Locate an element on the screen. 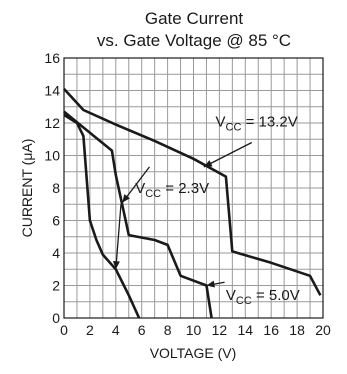 The image size is (347, 374). y-tick-label: 10 is located at coordinates (52, 156).